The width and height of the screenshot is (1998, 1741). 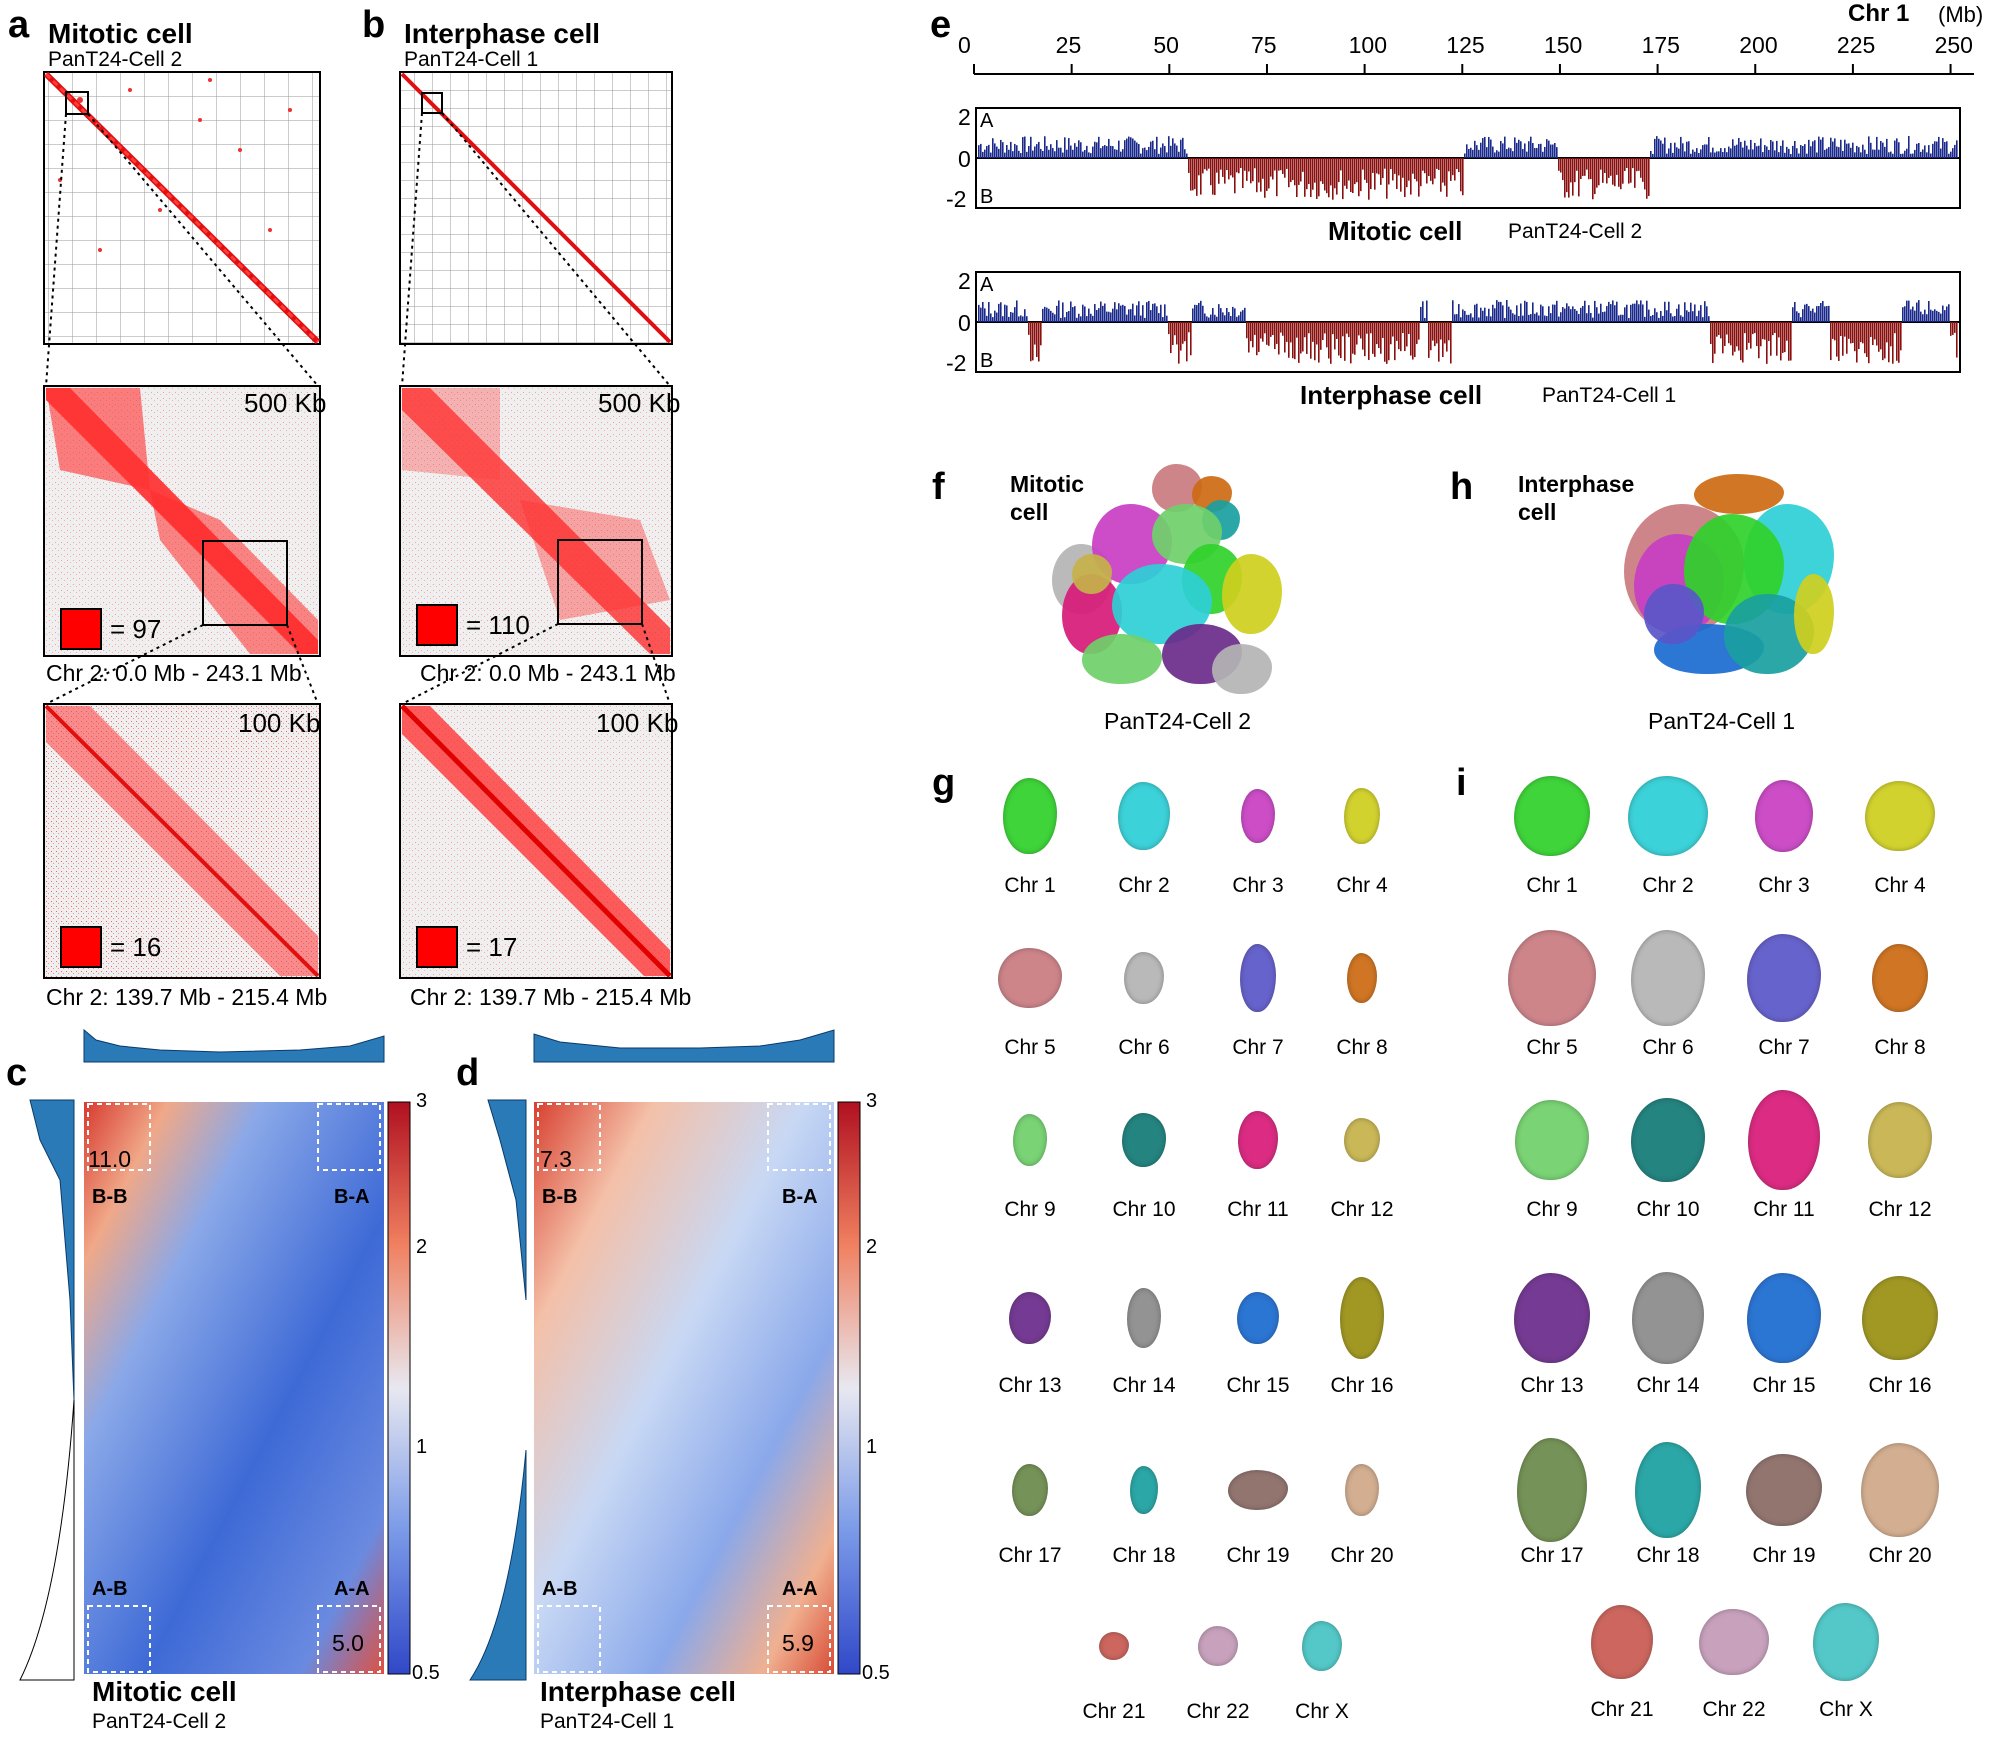 I want to click on b-res2: 100 Kb, so click(x=637, y=723).